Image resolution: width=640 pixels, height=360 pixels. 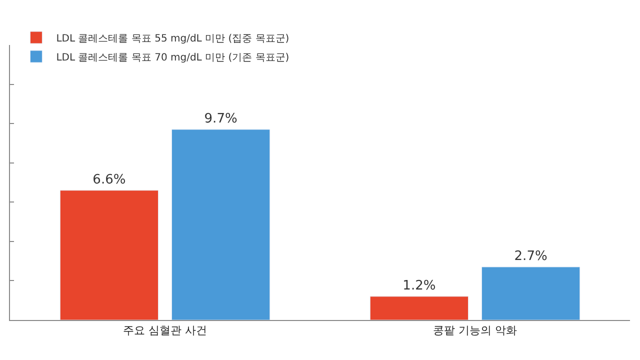 What do you see at coordinates (475, 331) in the screenshot?
I see `x-tick-label: 콩팥 기능의 악화` at bounding box center [475, 331].